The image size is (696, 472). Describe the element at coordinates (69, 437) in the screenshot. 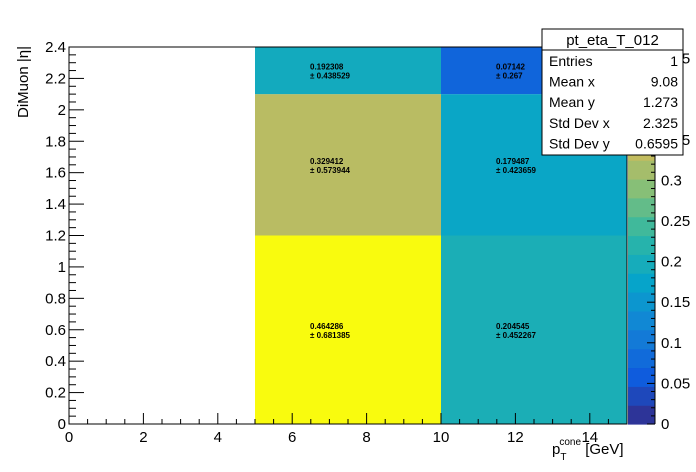

I see `x-tick-label: 0` at that location.